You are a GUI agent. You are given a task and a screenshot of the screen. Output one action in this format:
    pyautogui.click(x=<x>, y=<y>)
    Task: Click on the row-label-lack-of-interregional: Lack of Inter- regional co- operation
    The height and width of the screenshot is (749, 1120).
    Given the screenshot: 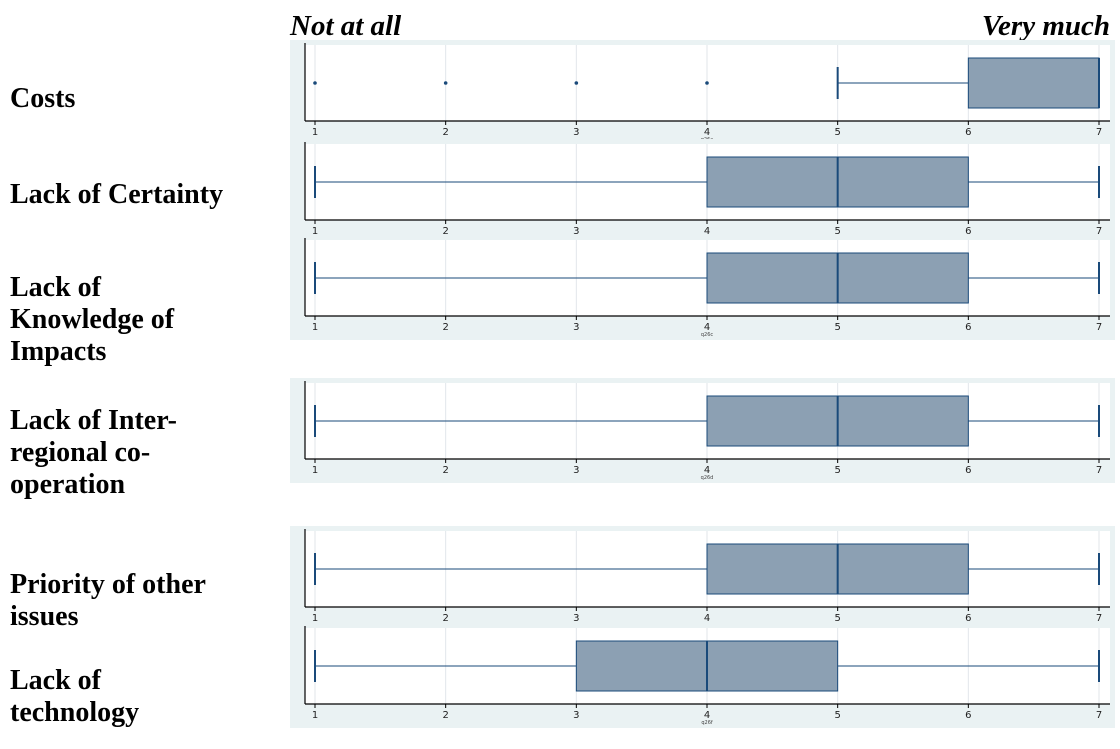 What is the action you would take?
    pyautogui.click(x=93, y=452)
    